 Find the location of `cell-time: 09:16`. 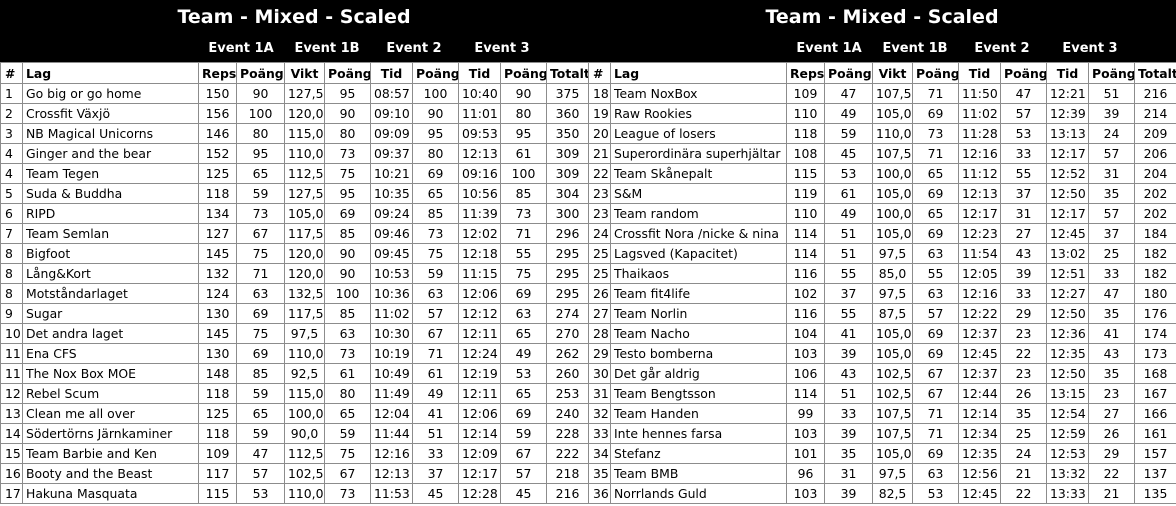

cell-time: 09:16 is located at coordinates (479, 173).